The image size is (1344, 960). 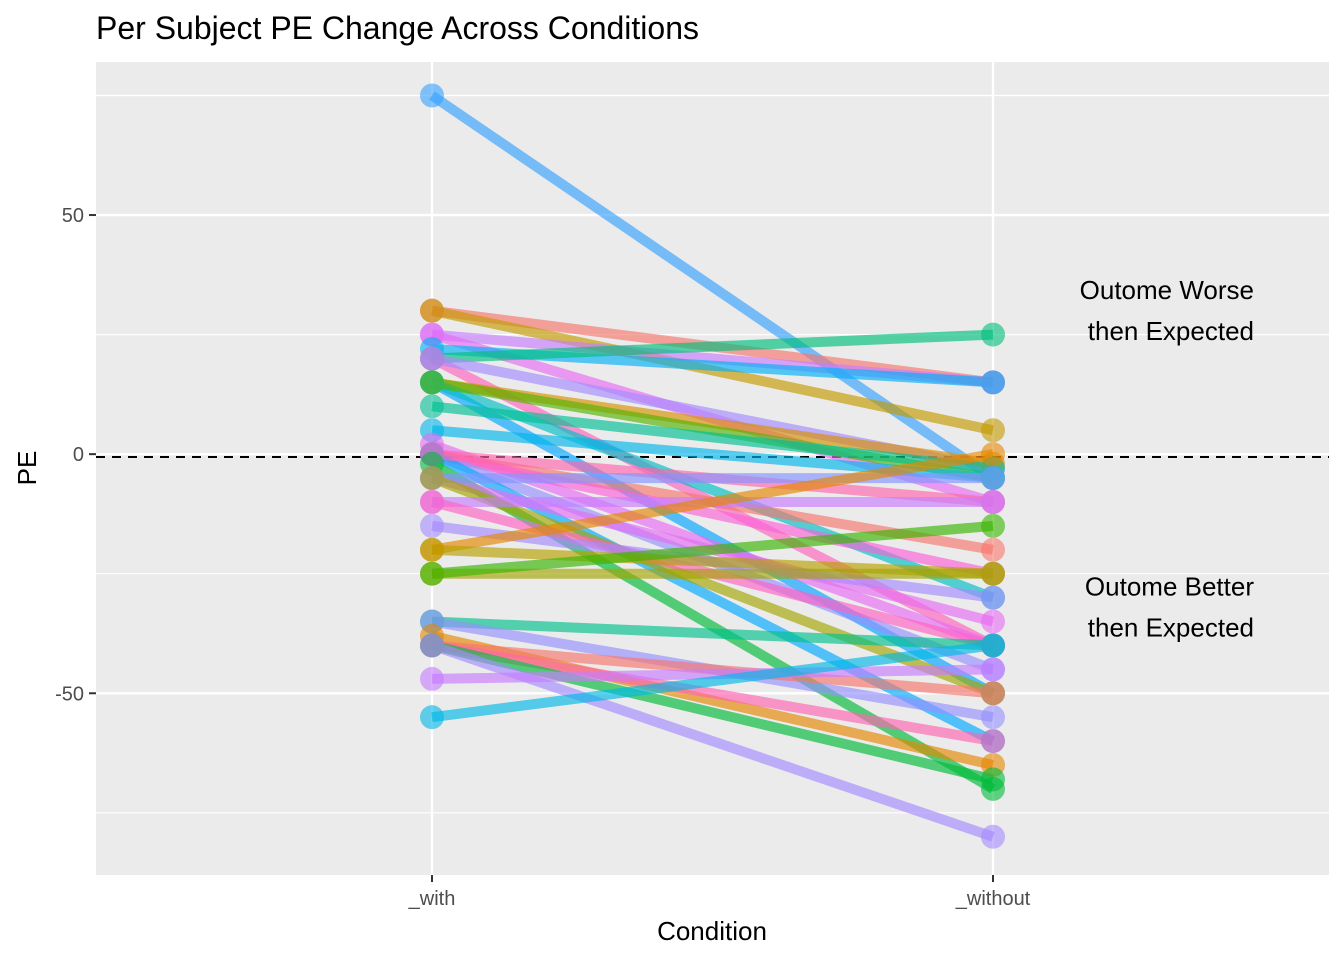 I want to click on annotation-text: Outome Better, so click(x=1169, y=587).